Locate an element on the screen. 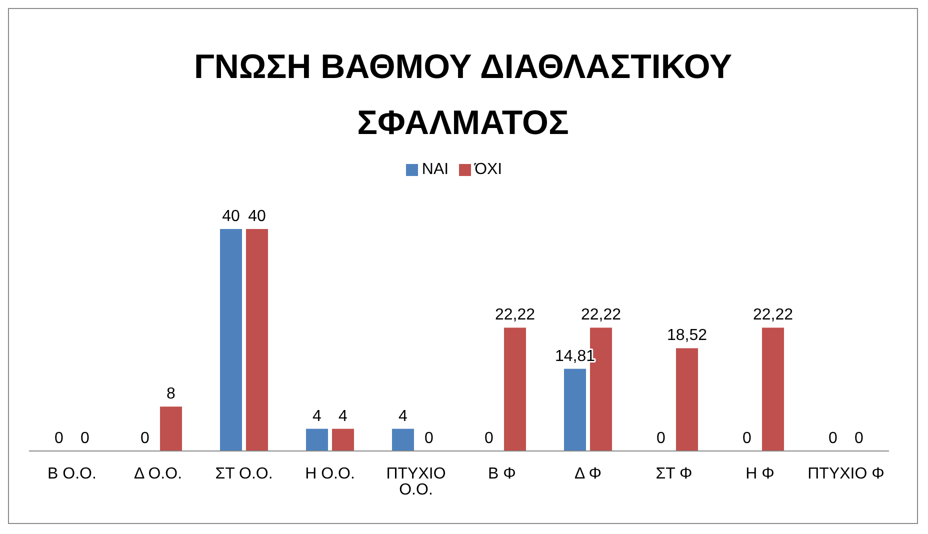 This screenshot has height=534, width=928. chart-title: ΓΝΩΣΗ ΒΑΘΜΟΥ ΔΙΑΘΛΑΣΤΙΚΟΥ ΣΦΑΛΜΑΤΟΣ is located at coordinates (463, 95).